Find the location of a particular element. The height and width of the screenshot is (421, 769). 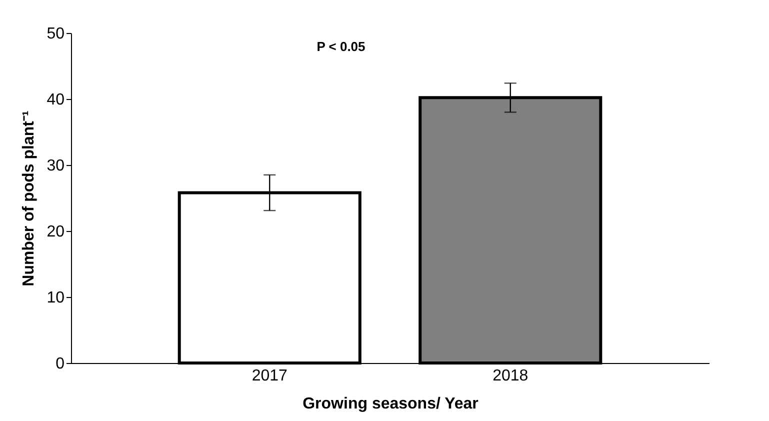

y-tick-label: 30 is located at coordinates (55, 166).